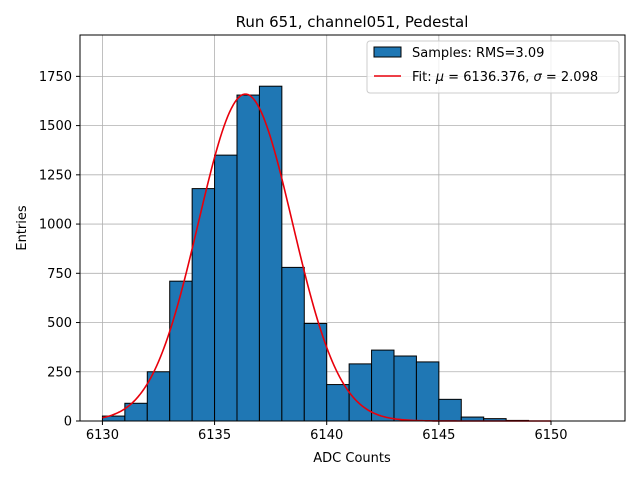  Describe the element at coordinates (352, 22) in the screenshot. I see `chart-title: Run 651, channel051, Pedestal` at that location.